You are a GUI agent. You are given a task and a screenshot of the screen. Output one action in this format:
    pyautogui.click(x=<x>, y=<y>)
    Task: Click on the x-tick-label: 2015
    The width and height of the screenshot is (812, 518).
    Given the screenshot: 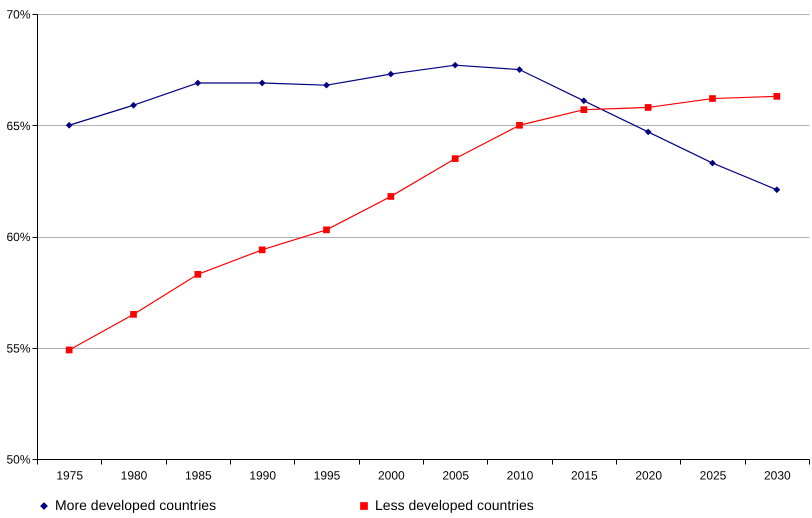 What is the action you would take?
    pyautogui.click(x=584, y=475)
    